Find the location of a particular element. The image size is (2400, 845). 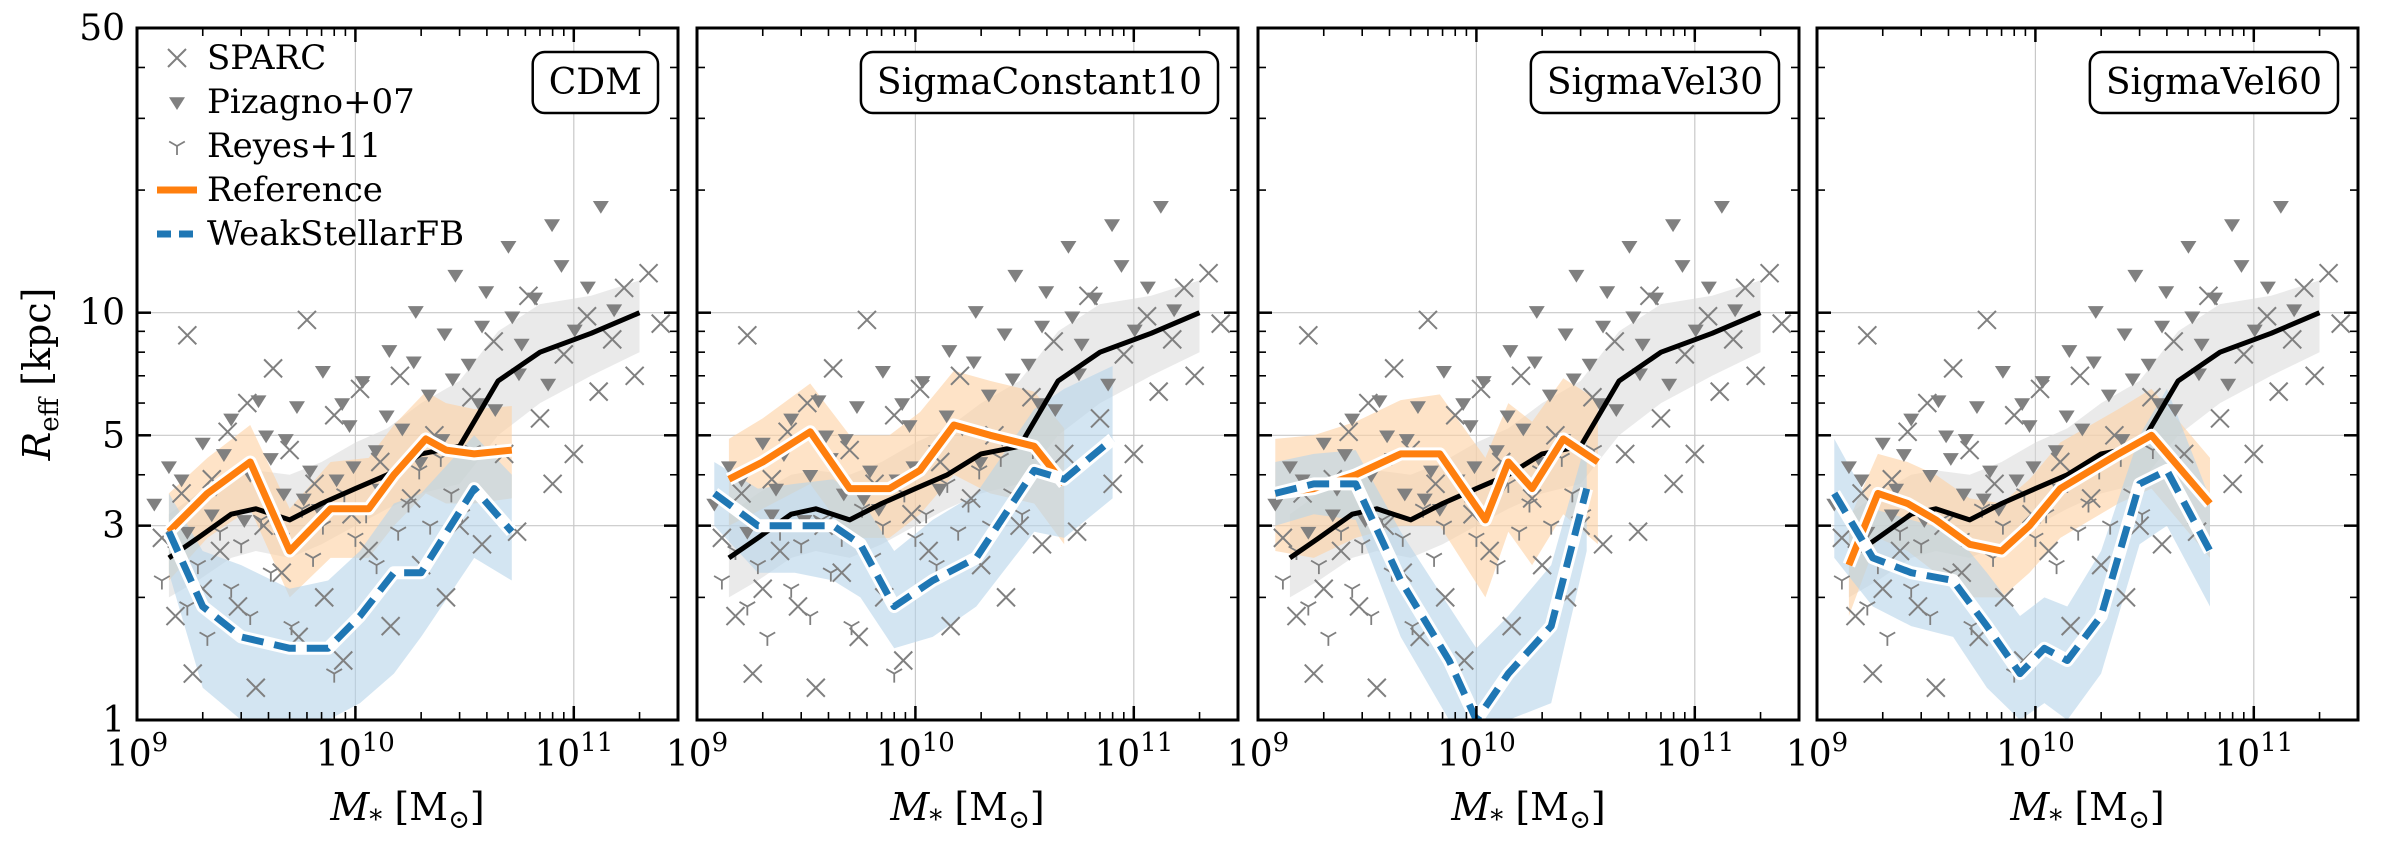

x-axis-label: M* [M⊙] is located at coordinates (966, 810).